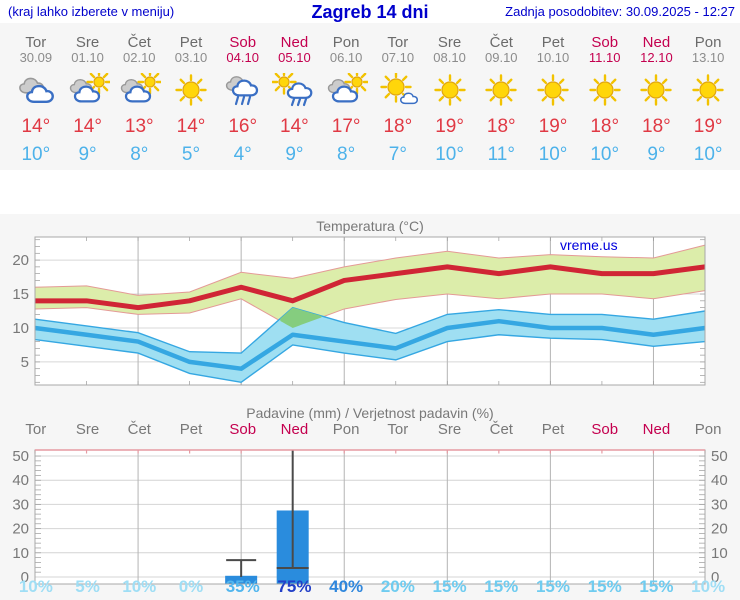 The width and height of the screenshot is (740, 600). What do you see at coordinates (295, 96) in the screenshot?
I see `day-column: Ned 05.10 14° 9°` at bounding box center [295, 96].